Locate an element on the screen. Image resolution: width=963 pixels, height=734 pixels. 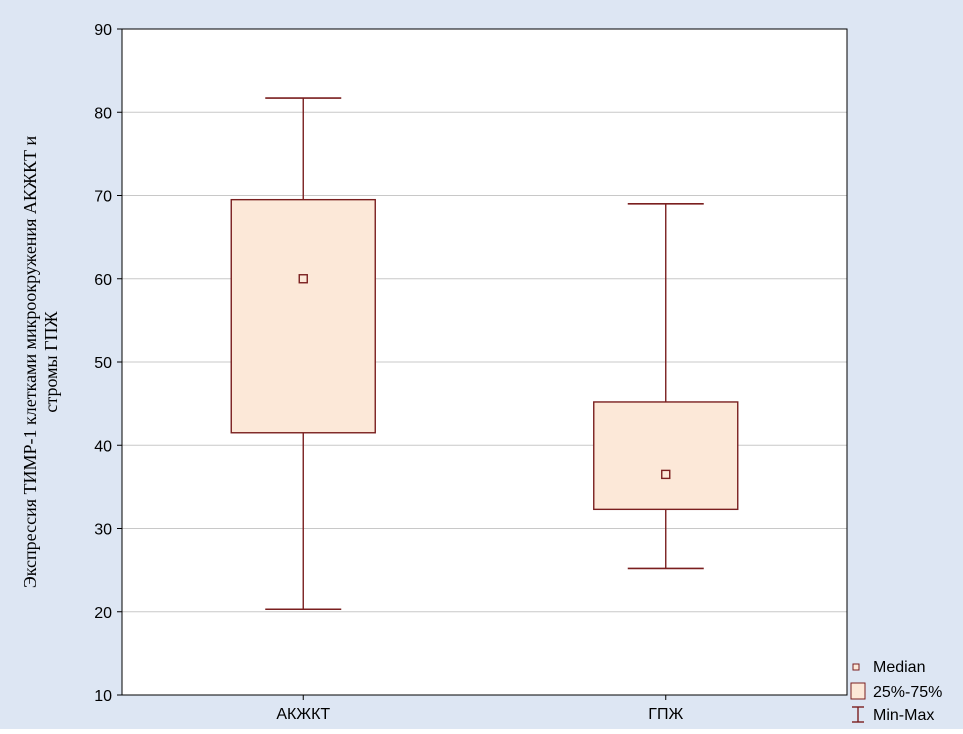
y-tick-label: 90 is located at coordinates (103, 30).